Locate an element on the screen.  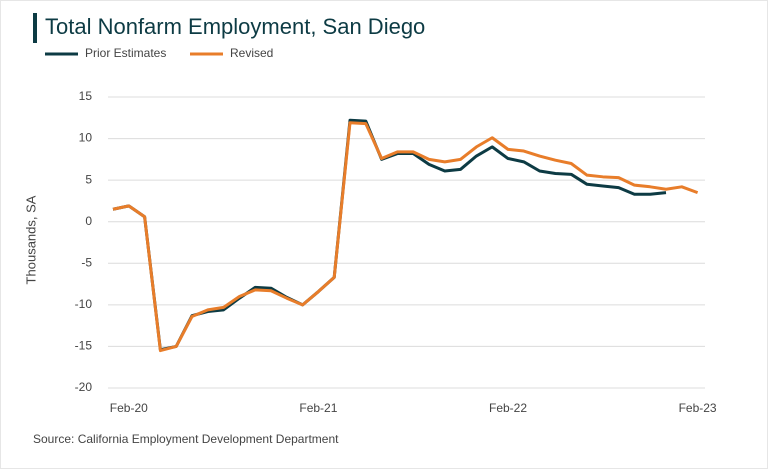
y-tick-label: -10 is located at coordinates (84, 304).